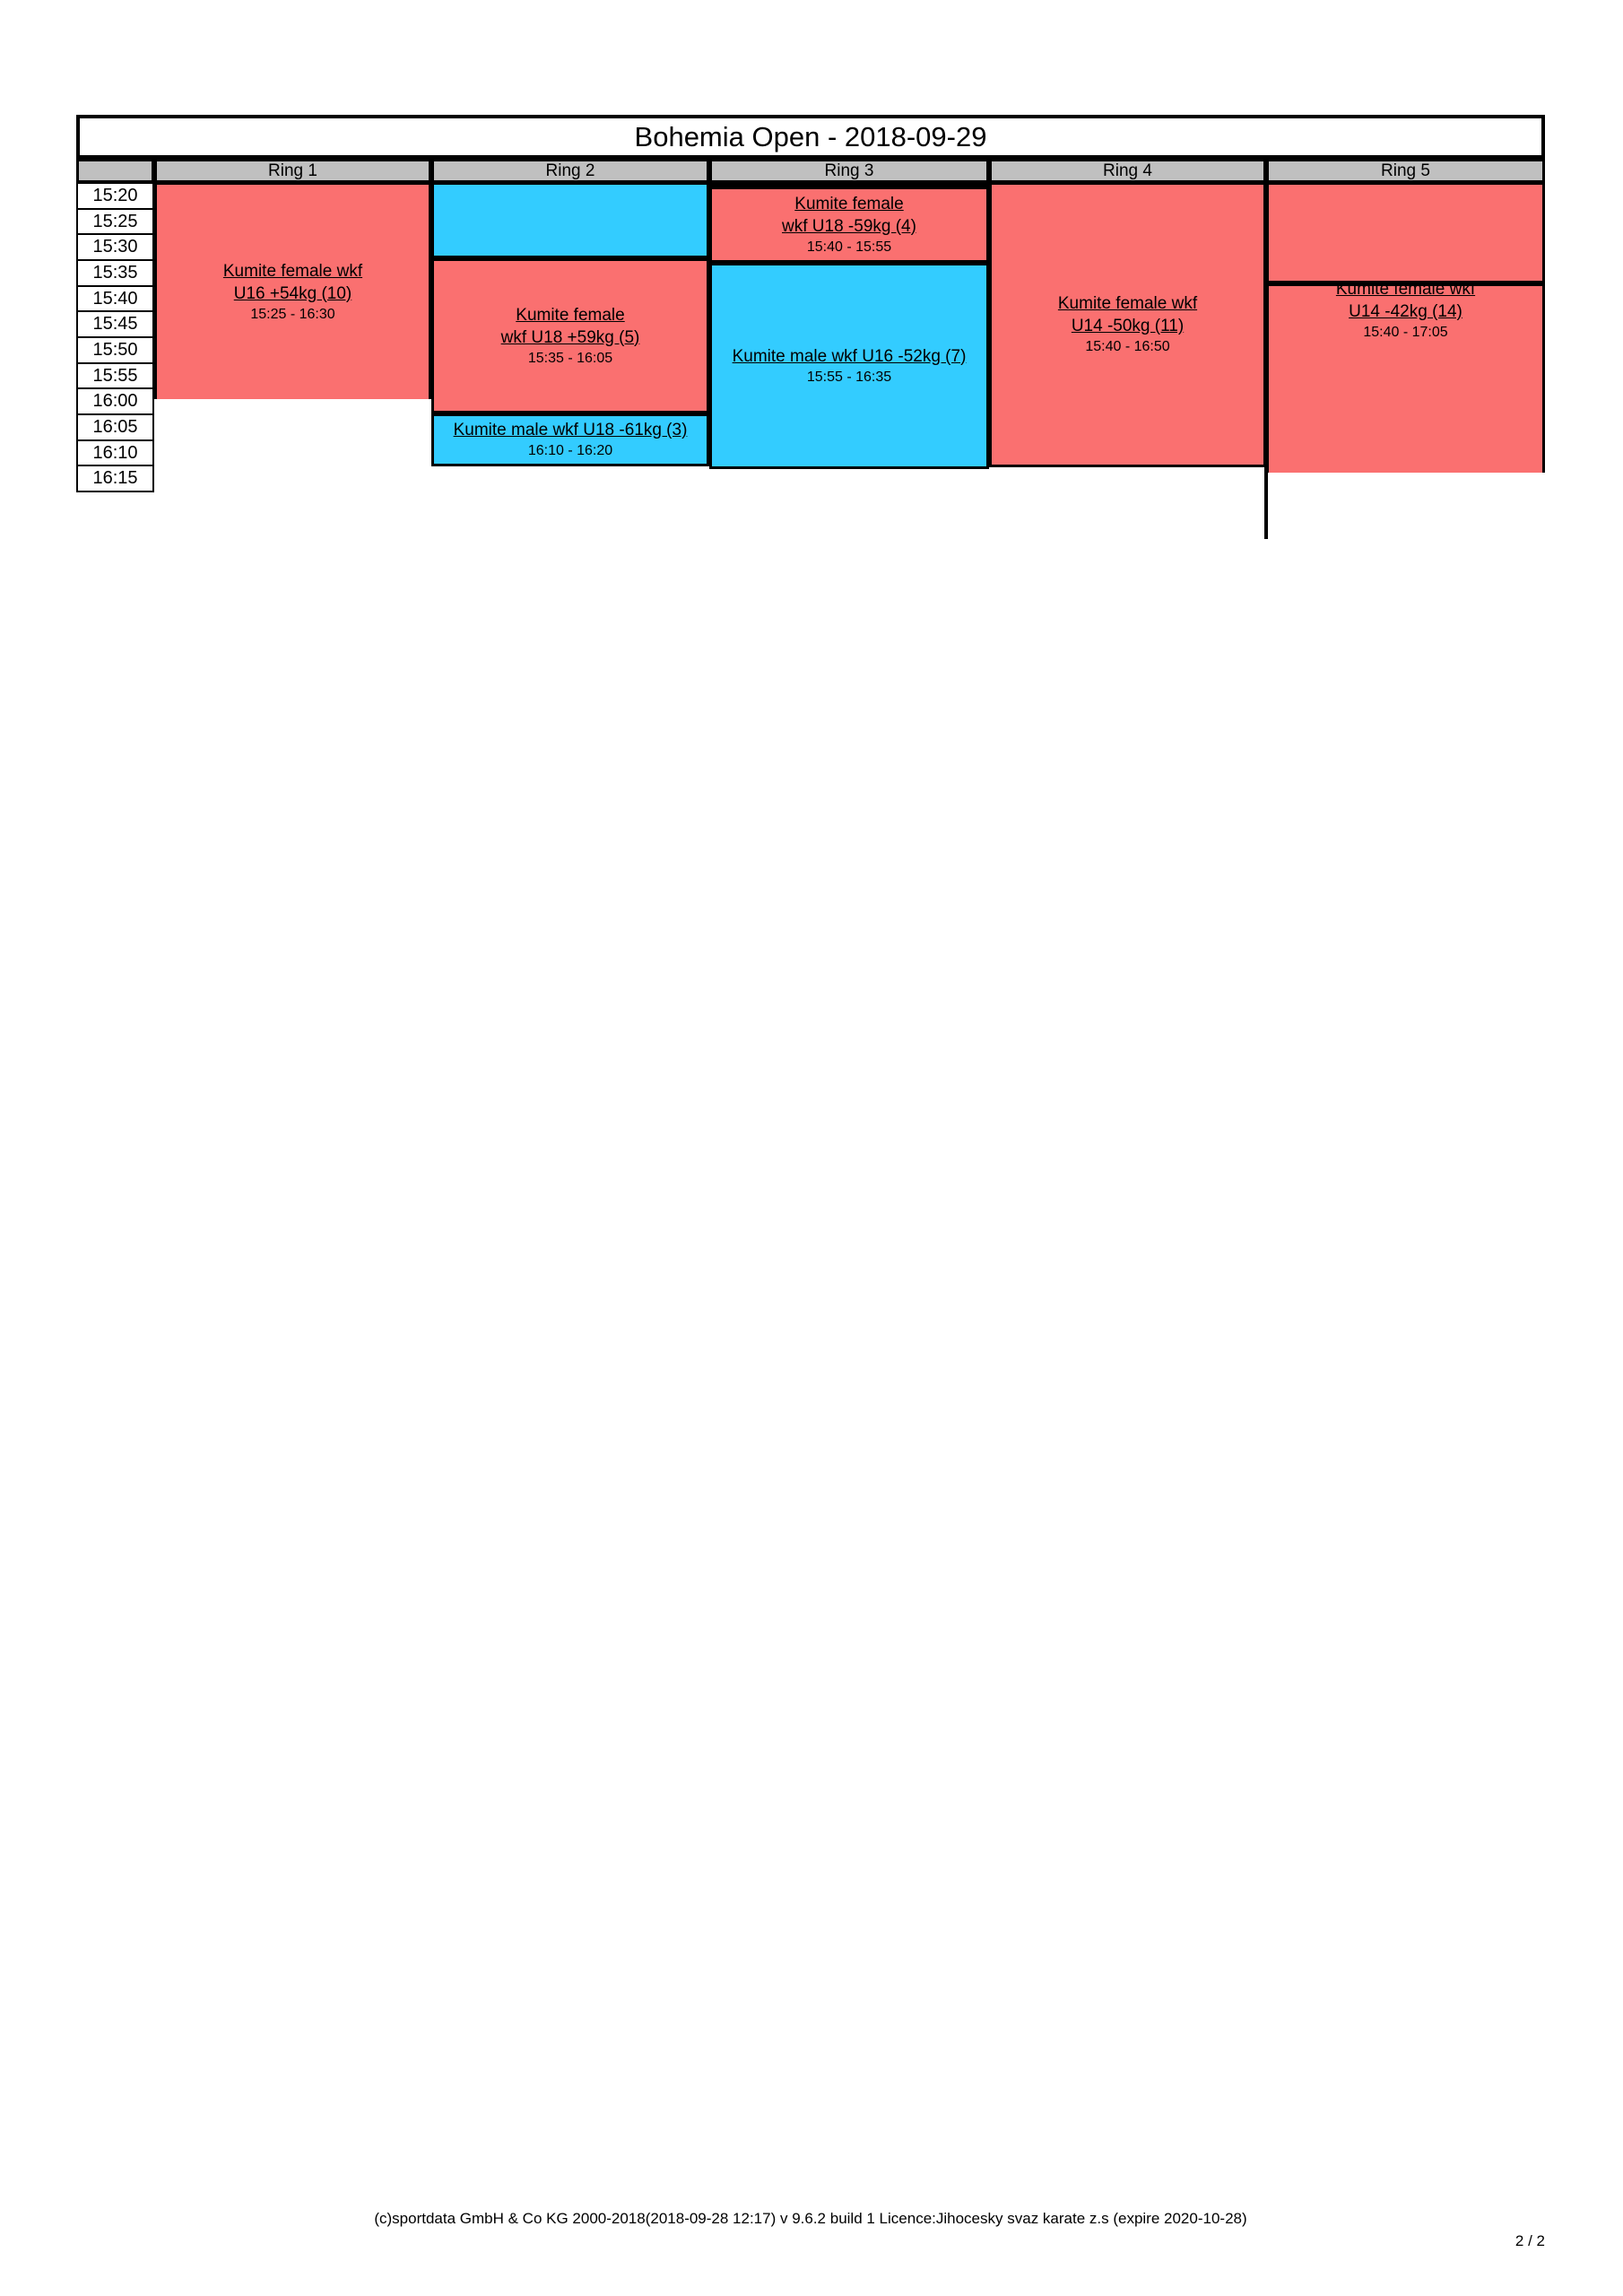  What do you see at coordinates (115, 427) in the screenshot?
I see `time-label-1605: 16:05` at bounding box center [115, 427].